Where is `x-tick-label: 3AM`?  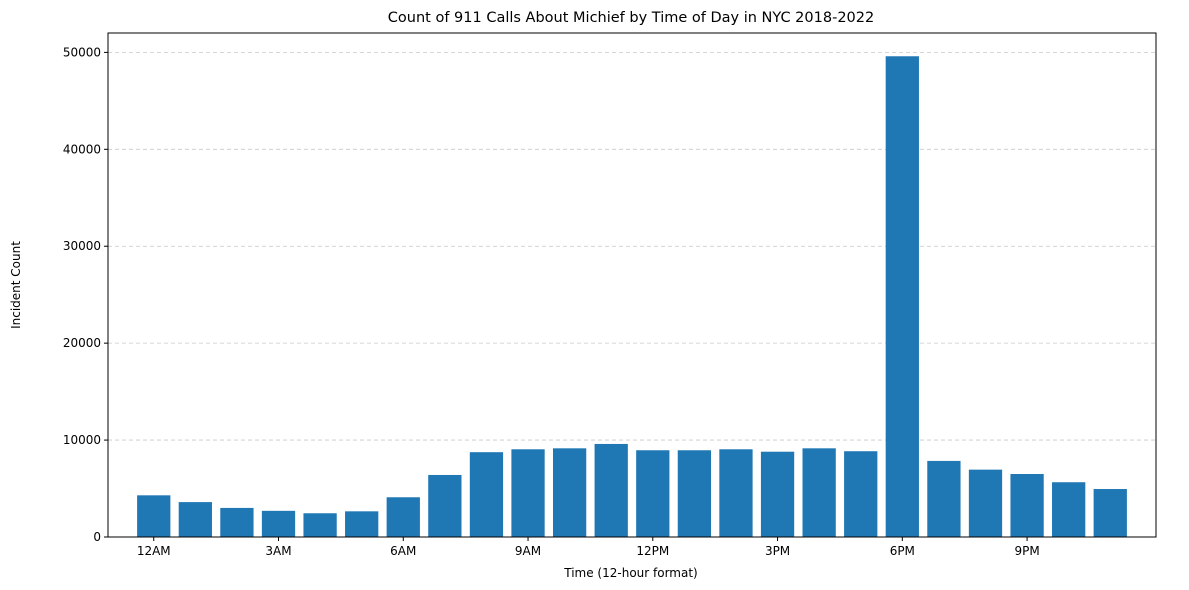 x-tick-label: 3AM is located at coordinates (278, 551).